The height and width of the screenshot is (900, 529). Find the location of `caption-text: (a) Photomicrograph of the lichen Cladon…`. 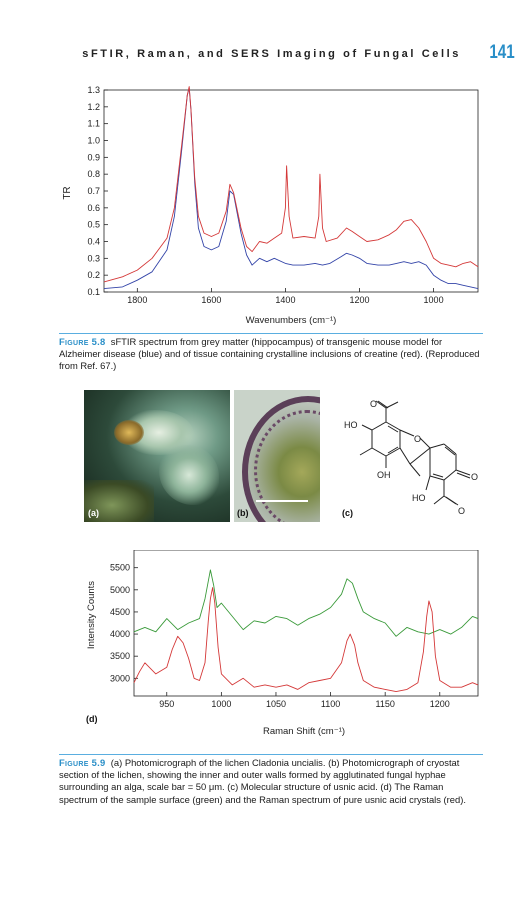

caption-text: (a) Photomicrograph of the lichen Cladon… is located at coordinates (262, 781).